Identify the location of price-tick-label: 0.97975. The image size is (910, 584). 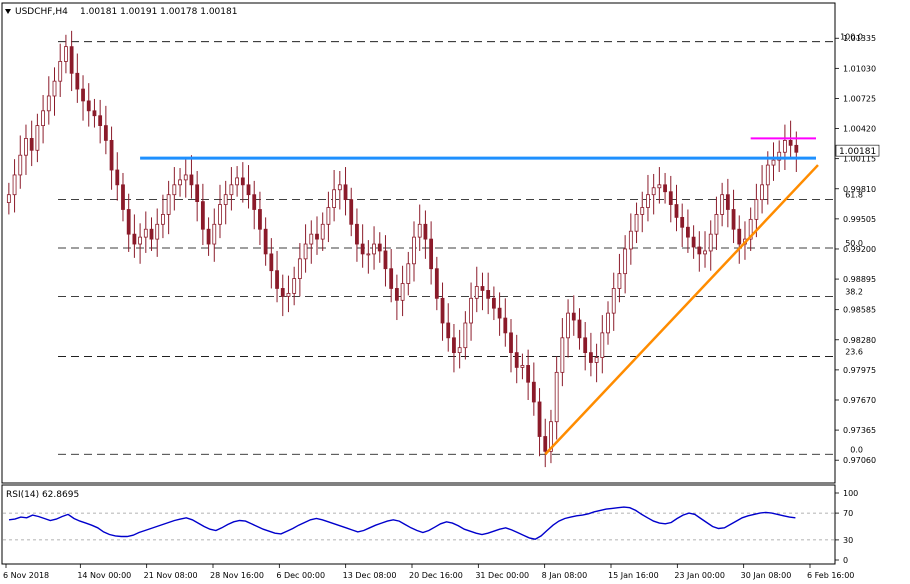
(859, 370).